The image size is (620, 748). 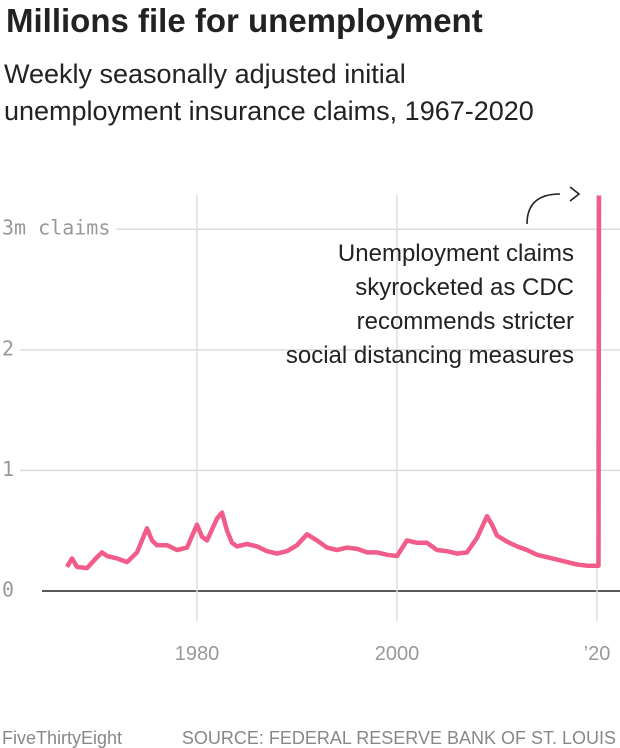 What do you see at coordinates (597, 654) in the screenshot?
I see `x-tick-label: ’20` at bounding box center [597, 654].